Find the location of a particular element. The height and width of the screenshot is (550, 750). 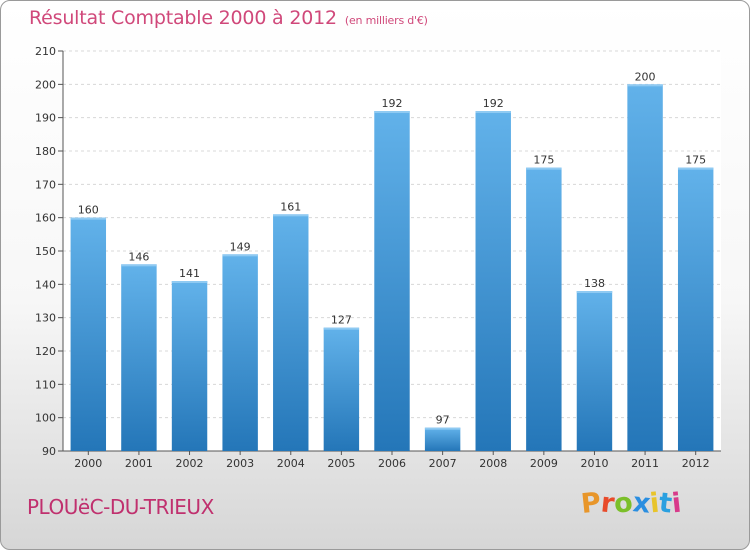

bar-2007 is located at coordinates (442, 439).